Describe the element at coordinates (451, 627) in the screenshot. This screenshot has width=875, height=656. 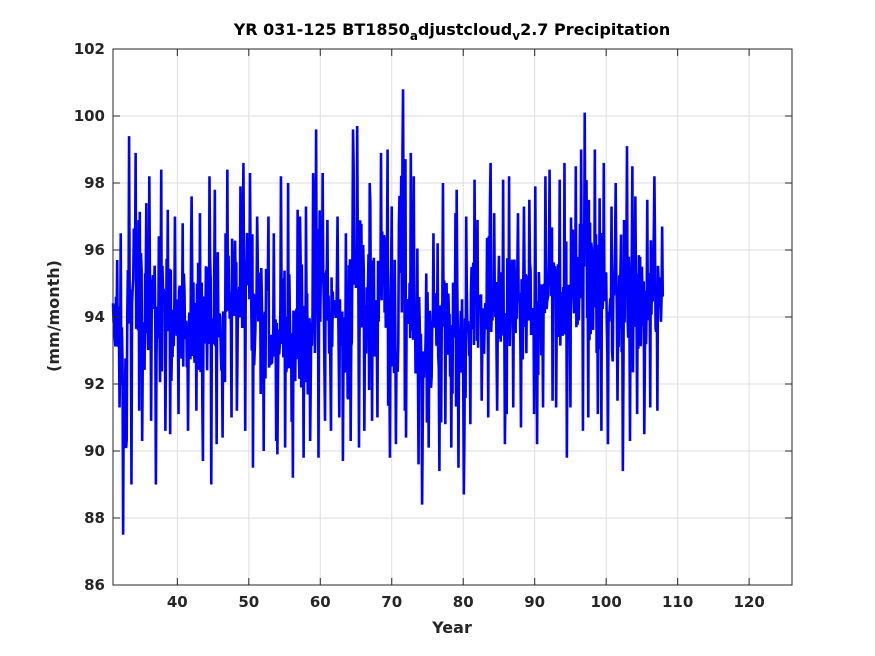
I see `x-axis-label: Year` at that location.